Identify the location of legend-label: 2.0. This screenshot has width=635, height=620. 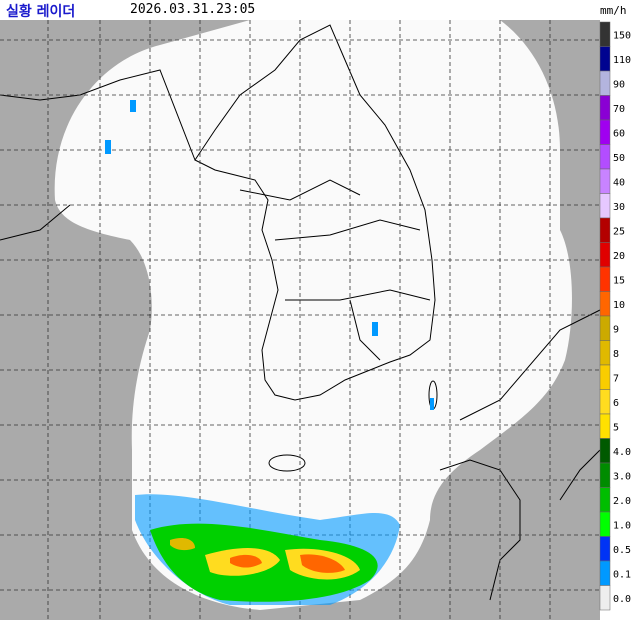
(622, 501).